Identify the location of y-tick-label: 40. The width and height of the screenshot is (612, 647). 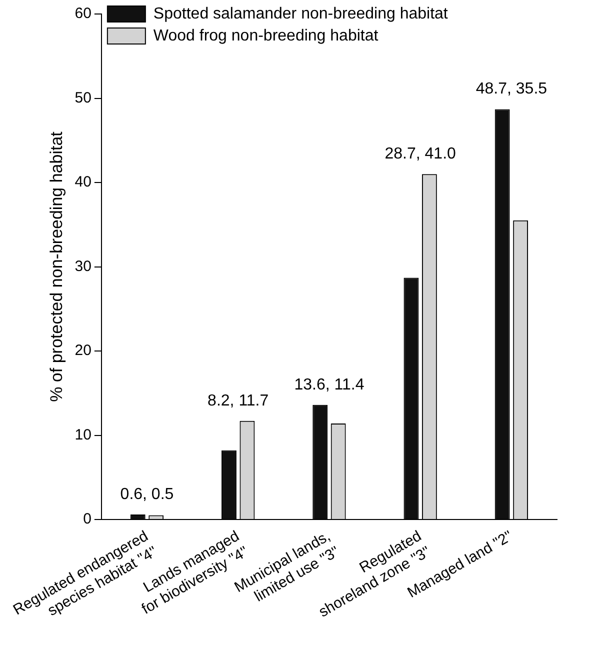
(83, 182).